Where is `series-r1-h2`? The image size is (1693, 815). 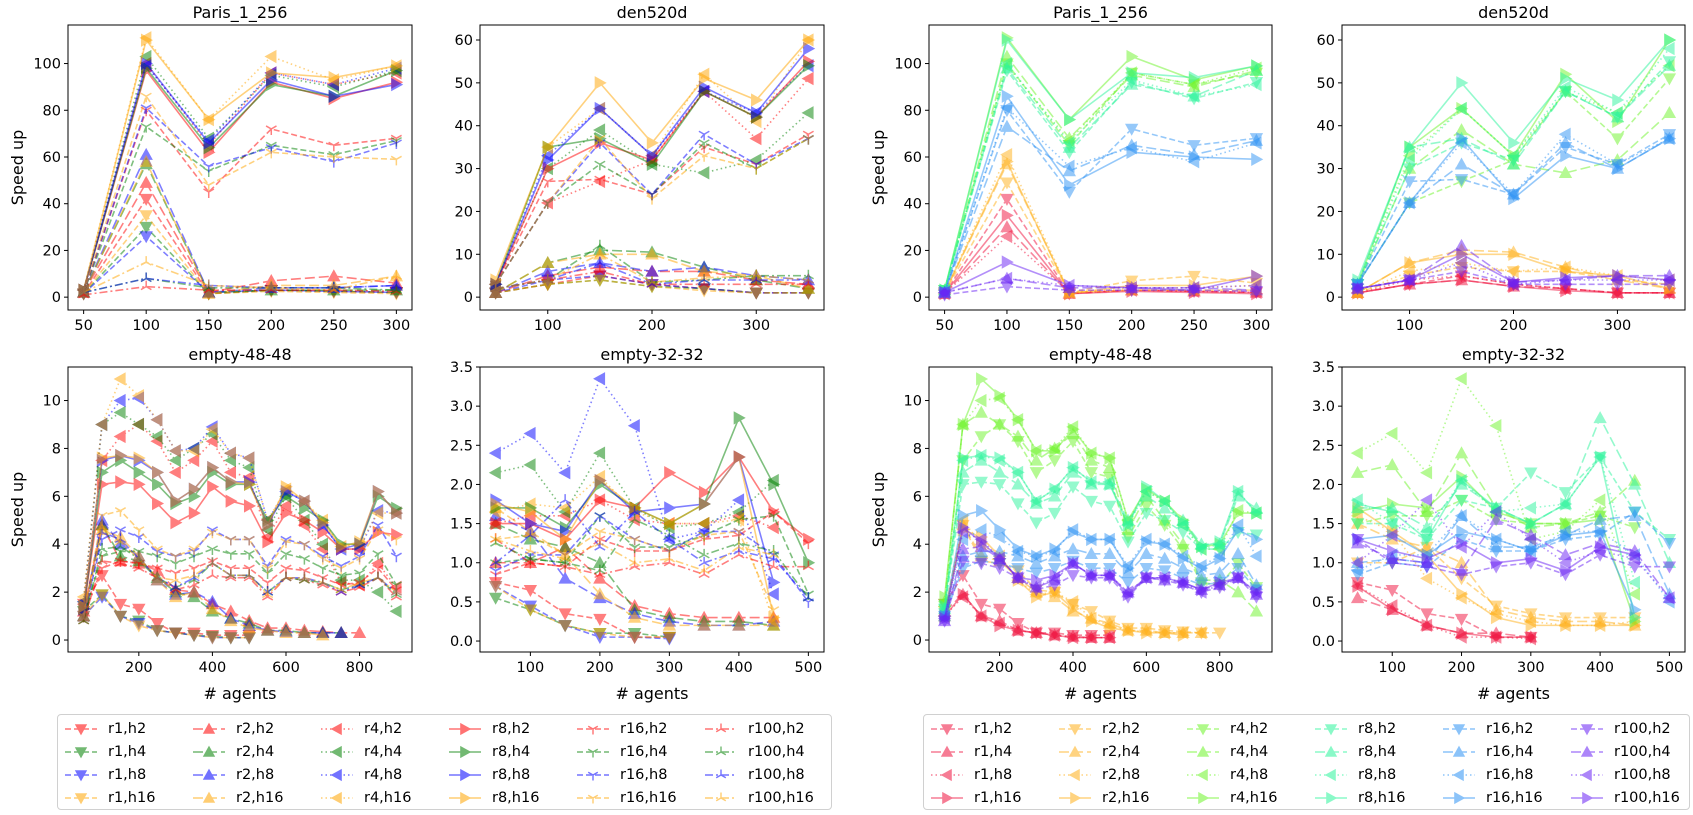 series-r1-h2 is located at coordinates (166, 606).